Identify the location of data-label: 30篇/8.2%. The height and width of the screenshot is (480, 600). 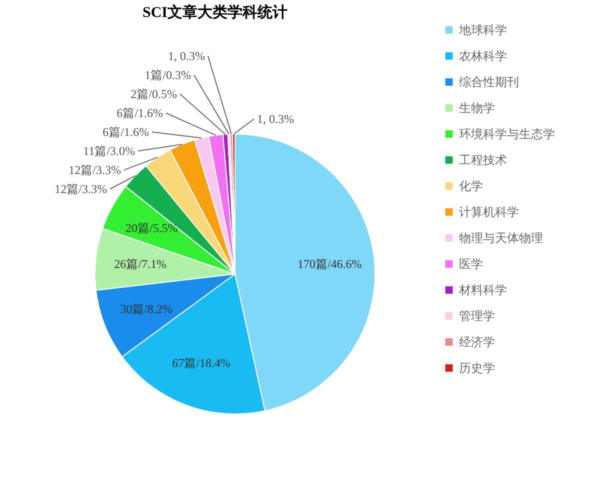
(146, 309).